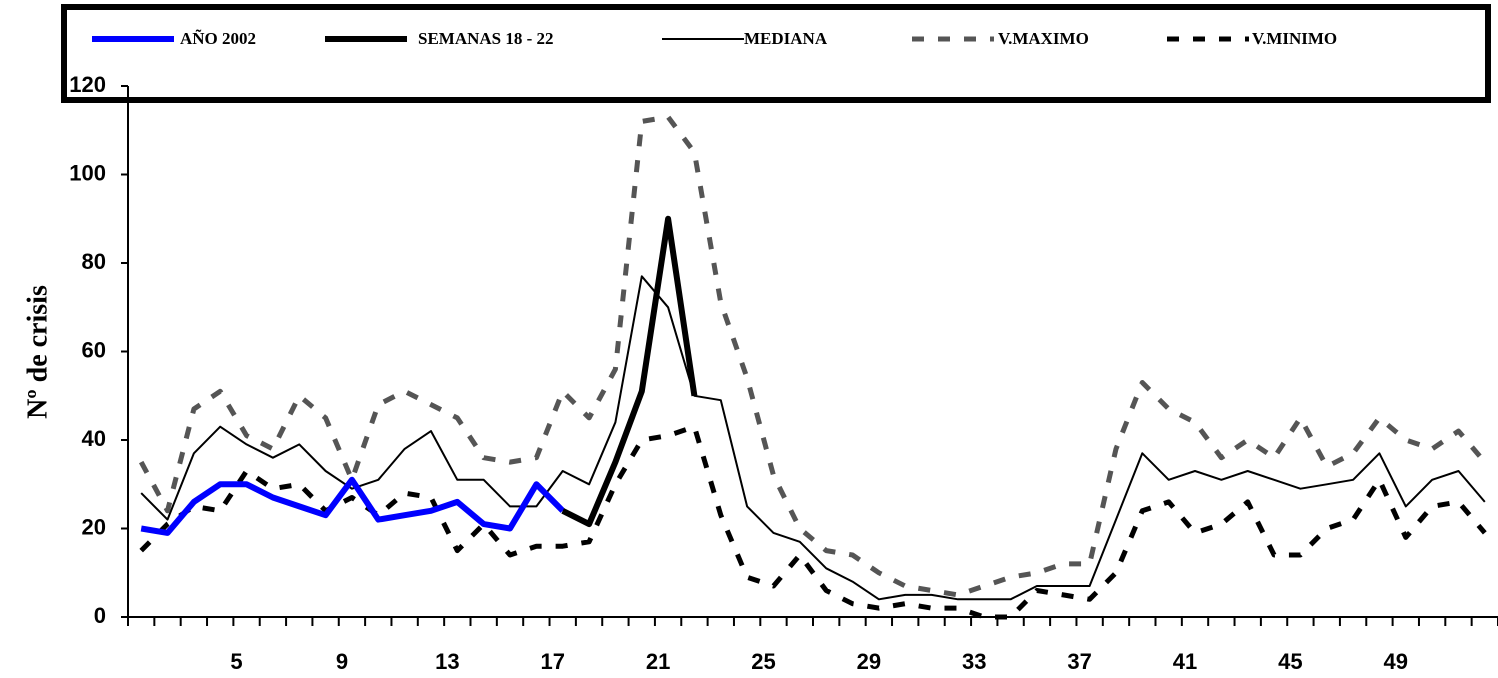 The image size is (1498, 678). I want to click on x-tick-label: 29, so click(869, 661).